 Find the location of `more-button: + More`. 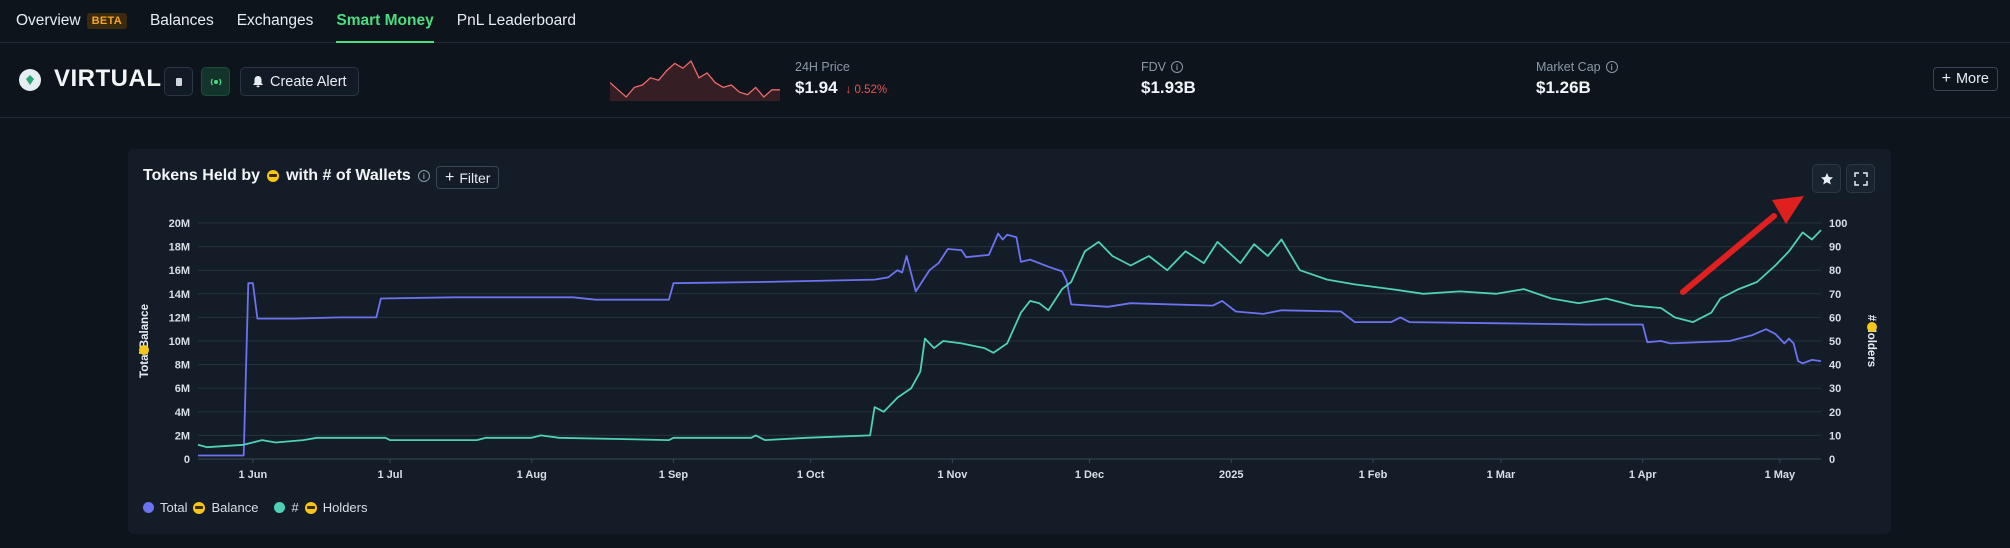

more-button: + More is located at coordinates (1965, 79).